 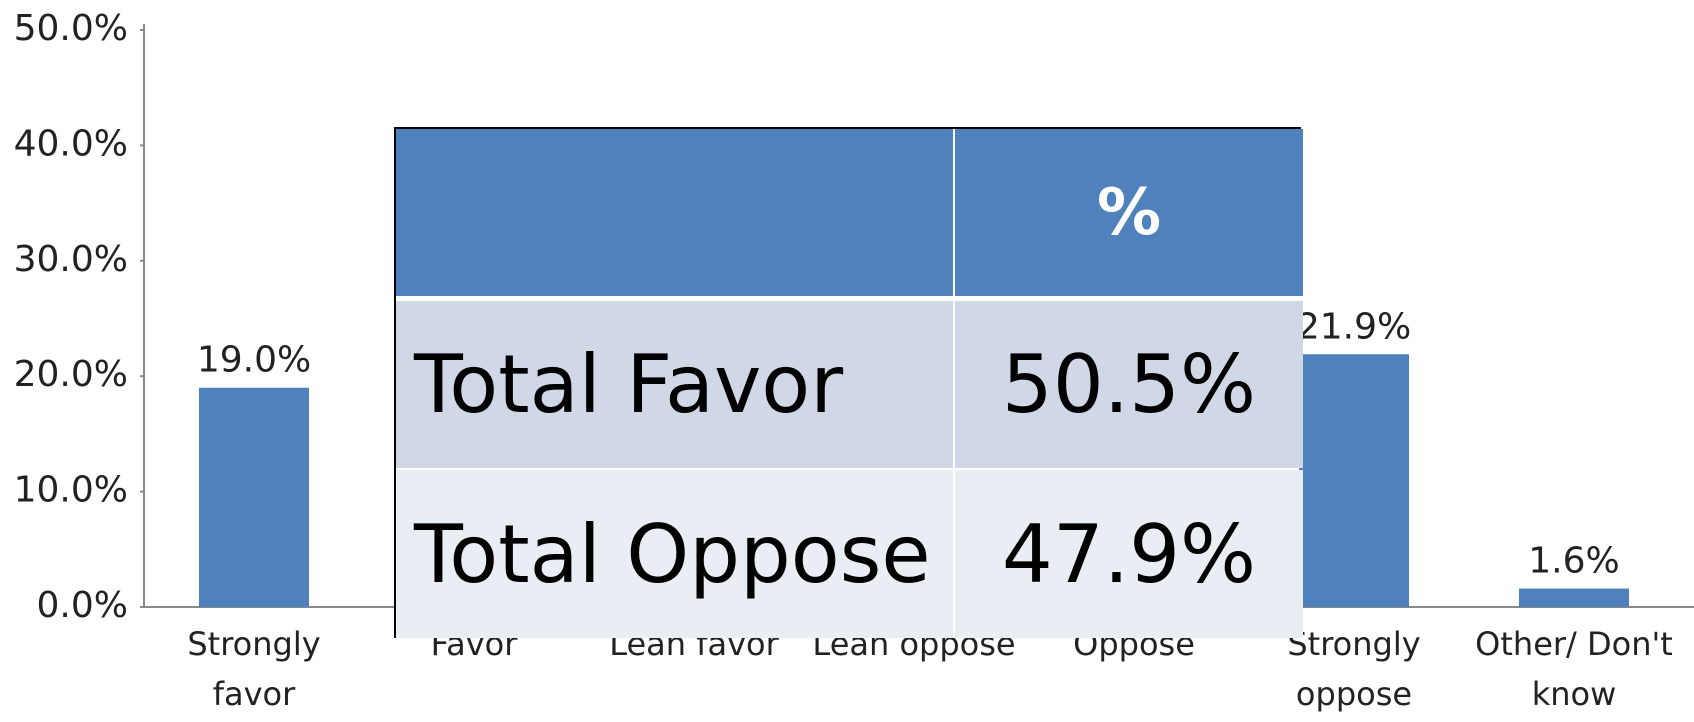 I want to click on x-tick-label: Strongly favor, so click(x=254, y=669).